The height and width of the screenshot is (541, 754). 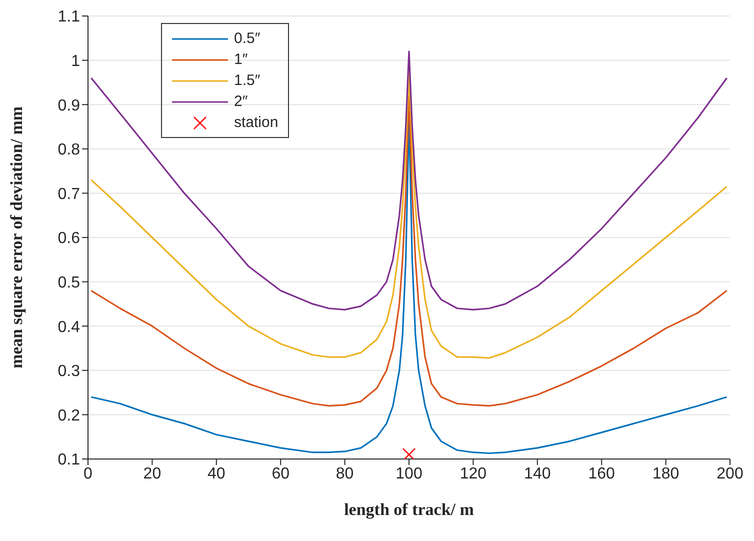 I want to click on y-tick-label: 0.8, so click(x=69, y=150).